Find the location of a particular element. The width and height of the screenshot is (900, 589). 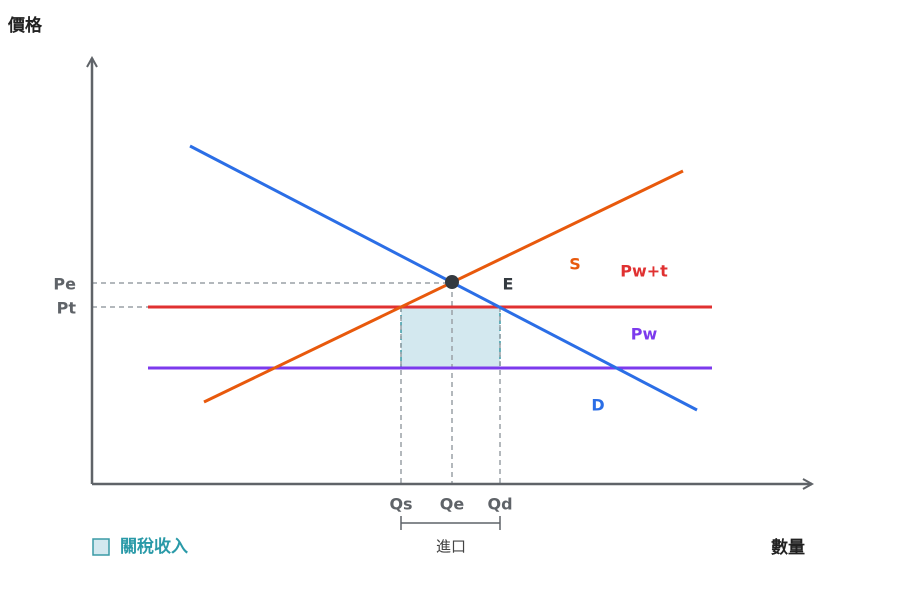

world-price-label: Pw is located at coordinates (644, 334).